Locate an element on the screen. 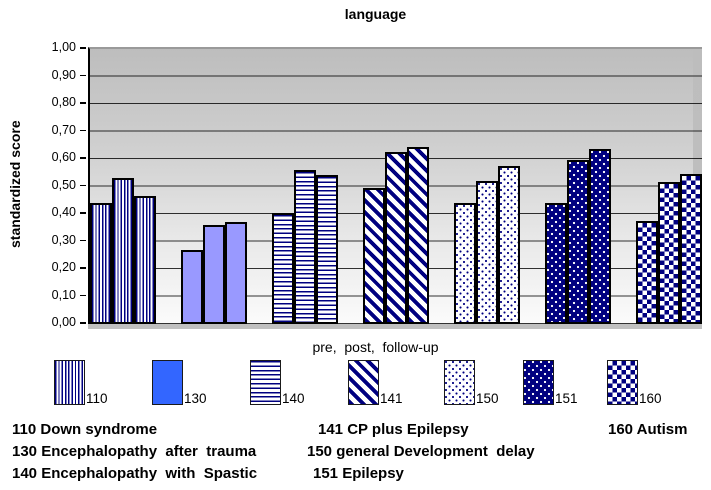 This screenshot has height=490, width=711. y-tick-label: 1,00 is located at coordinates (63, 47).